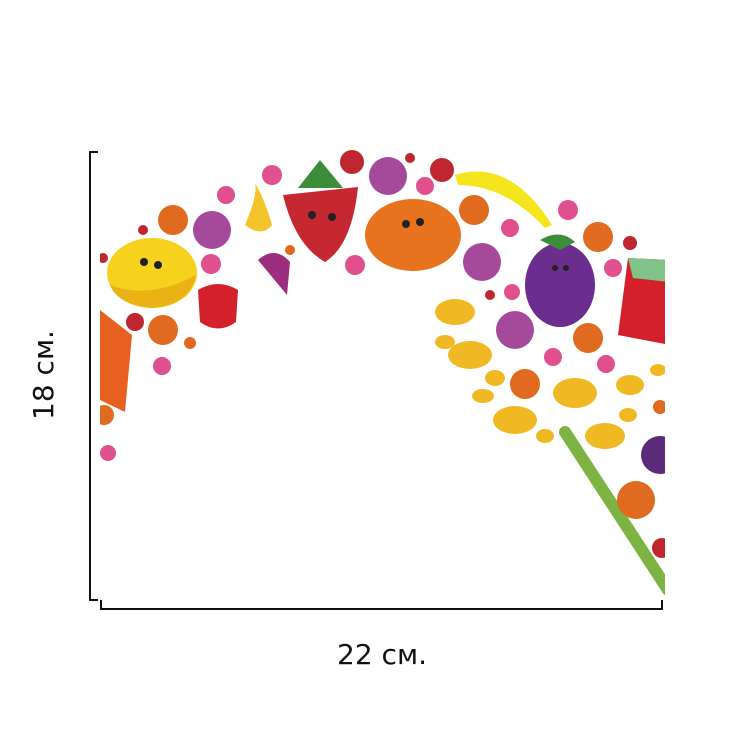 The height and width of the screenshot is (750, 750). I want to click on juice-drops, so click(550, 374).